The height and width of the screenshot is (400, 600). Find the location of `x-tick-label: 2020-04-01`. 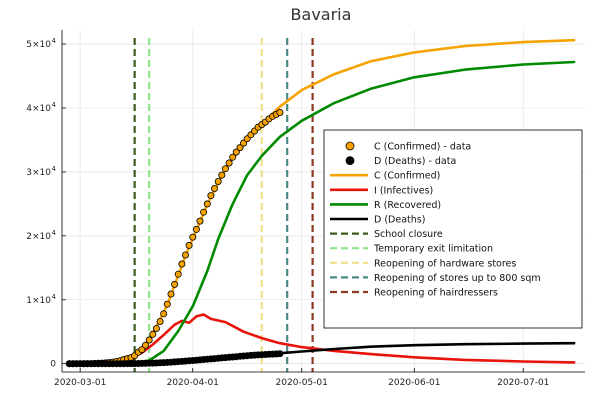

x-tick-label: 2020-04-01 is located at coordinates (193, 383).